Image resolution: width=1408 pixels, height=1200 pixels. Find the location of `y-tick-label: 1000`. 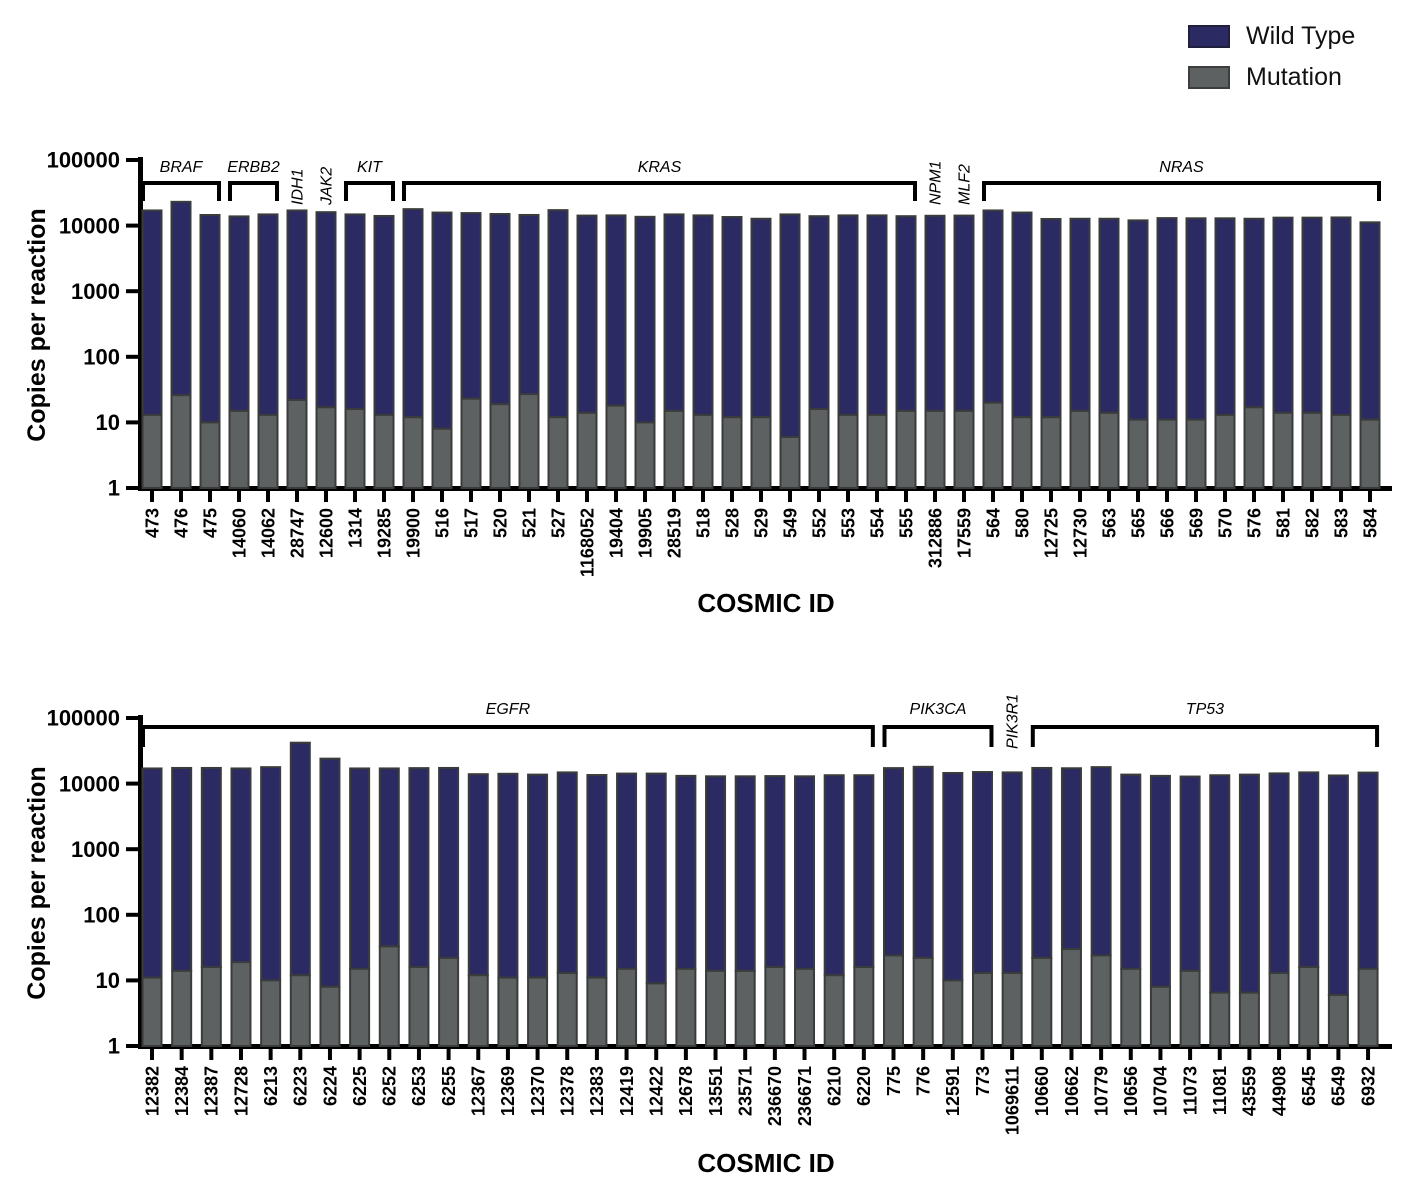

y-tick-label: 1000 is located at coordinates (95, 849).